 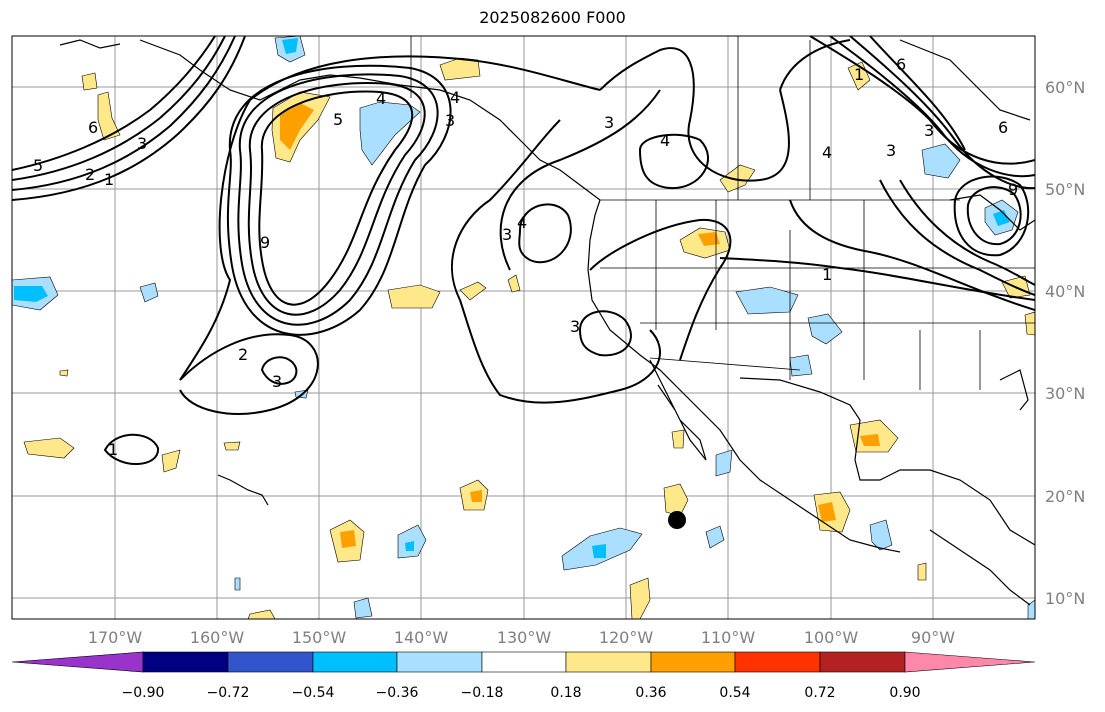 I want to click on gulf-coast, so click(x=887, y=461).